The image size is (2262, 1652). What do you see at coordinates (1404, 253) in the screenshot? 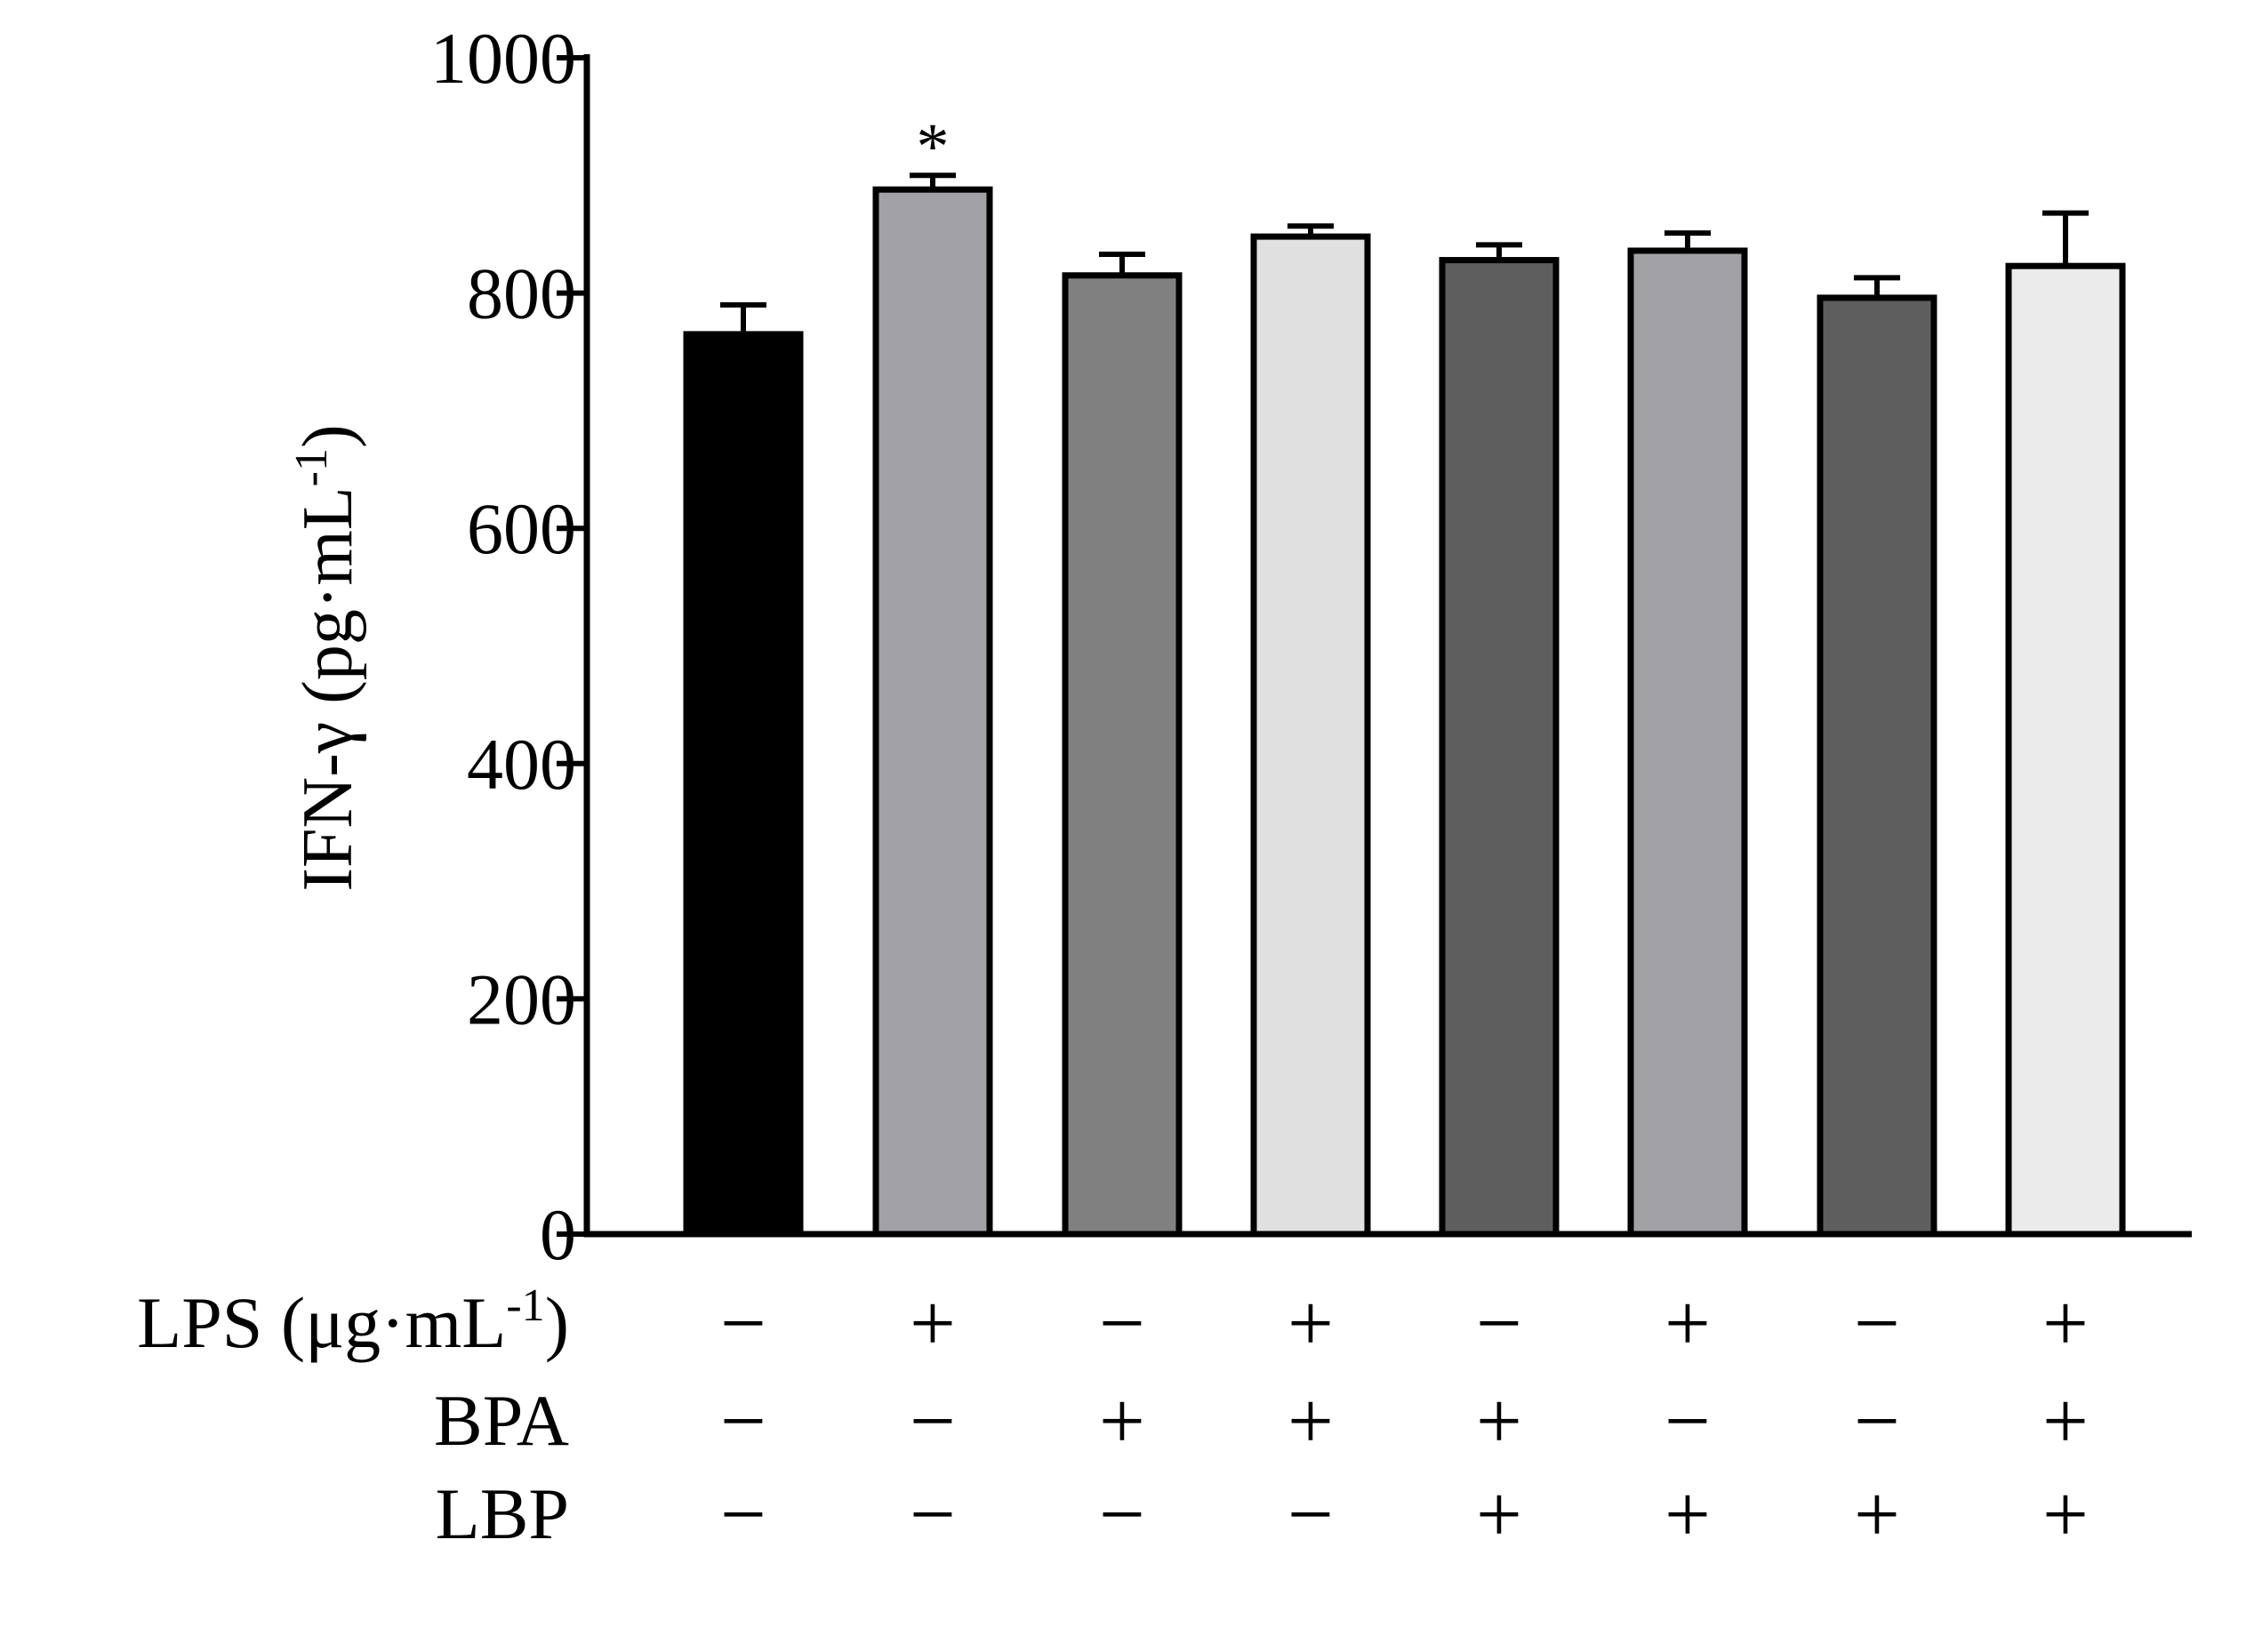
I see `error-bars` at bounding box center [1404, 253].